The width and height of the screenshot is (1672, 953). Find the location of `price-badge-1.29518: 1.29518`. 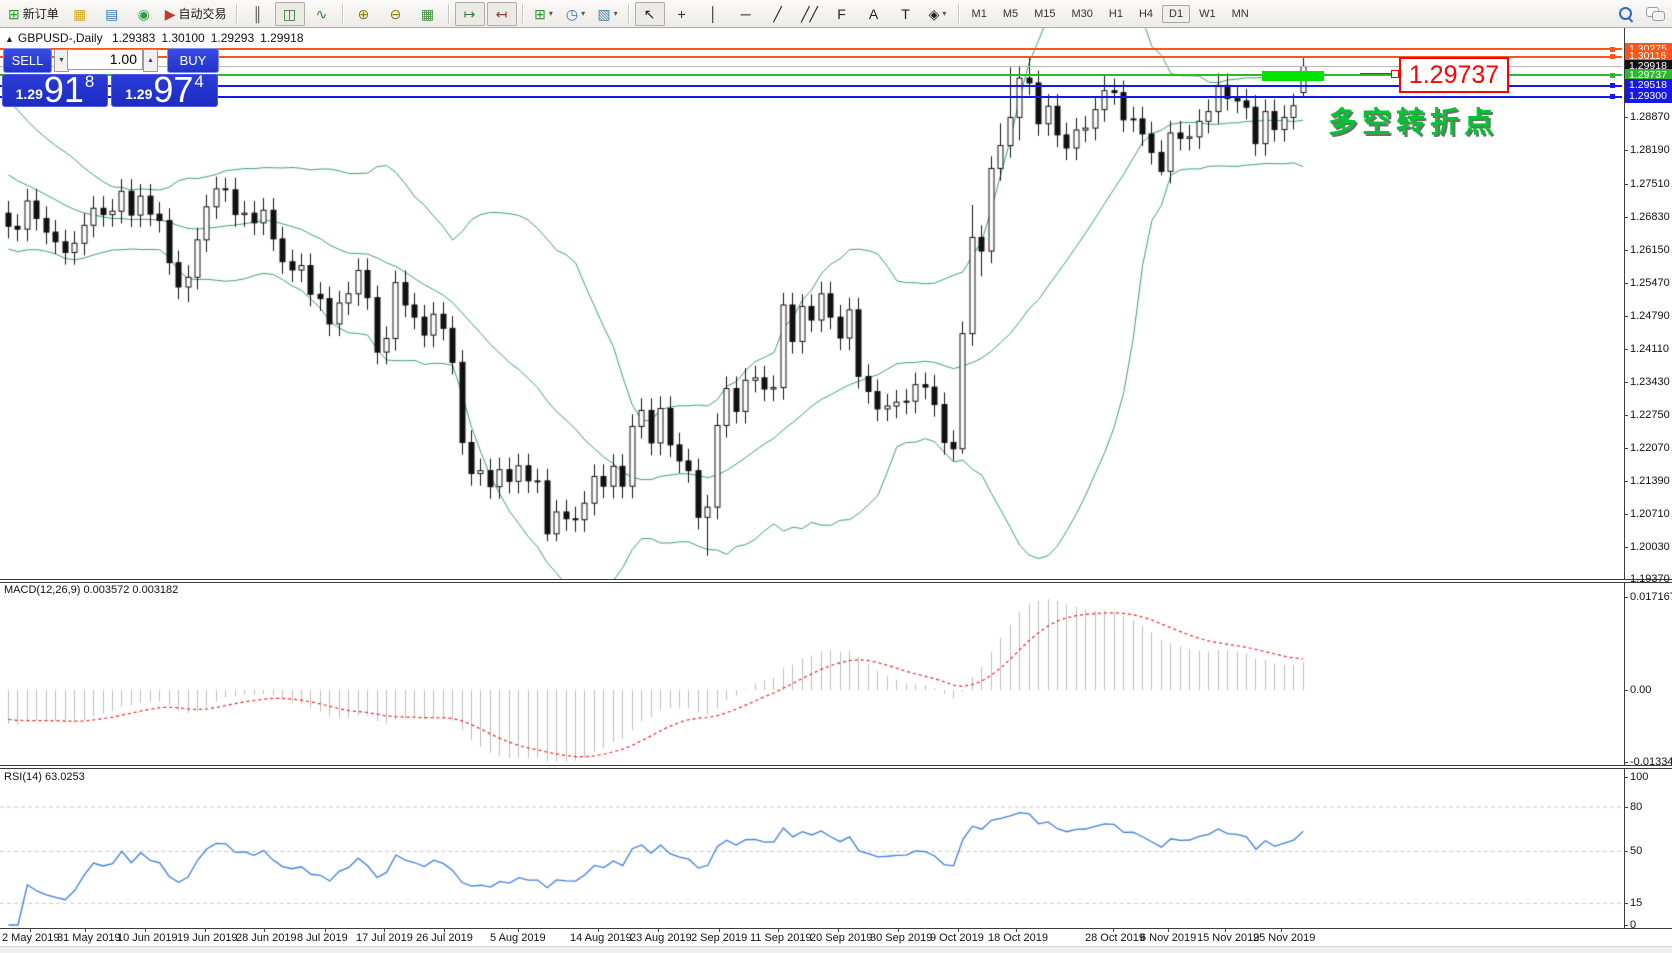

price-badge-1.29518: 1.29518 is located at coordinates (1648, 86).